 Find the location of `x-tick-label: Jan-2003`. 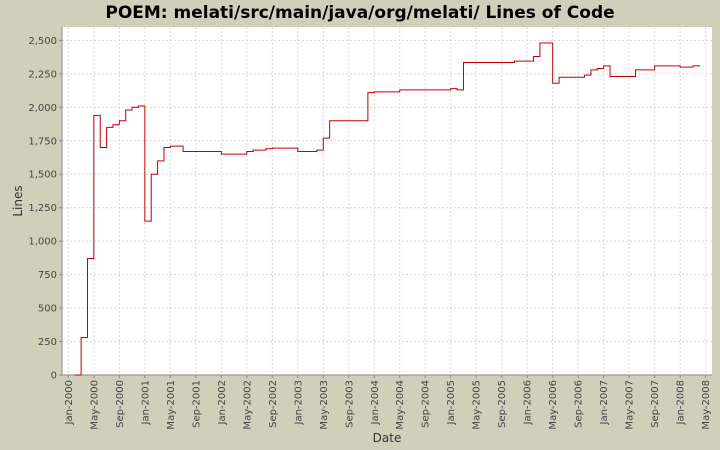

x-tick-label: Jan-2003 is located at coordinates (298, 402).